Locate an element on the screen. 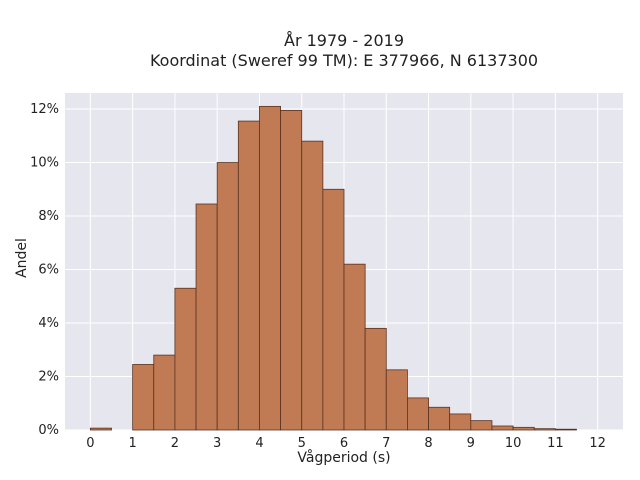 The width and height of the screenshot is (640, 480). x-axis-ticks: 0 1 2 3 4 5 6 7 8 9 10 11 12 is located at coordinates (346, 443).